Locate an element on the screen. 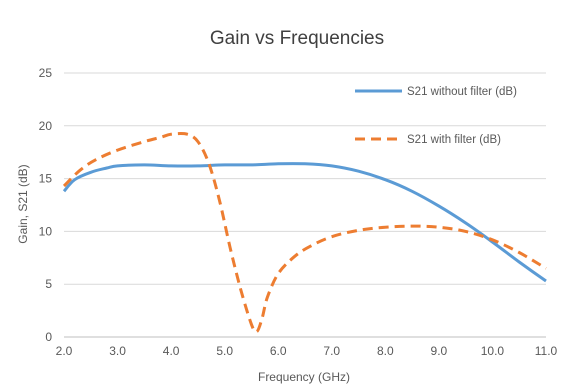 The image size is (577, 385). y-tick-label: 20 is located at coordinates (46, 126).